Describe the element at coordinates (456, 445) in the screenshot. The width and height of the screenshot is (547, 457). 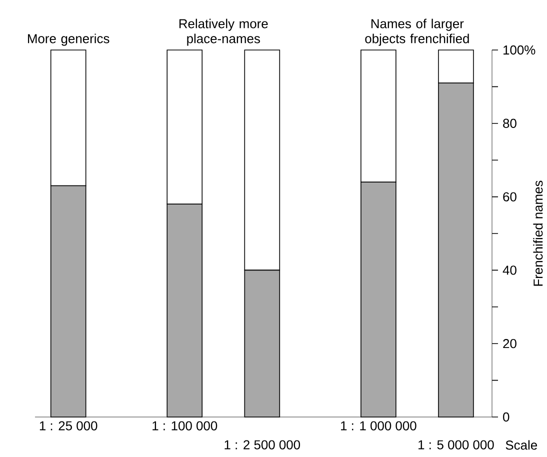
I see `x-tick-label: 1 : 5 000 000` at that location.